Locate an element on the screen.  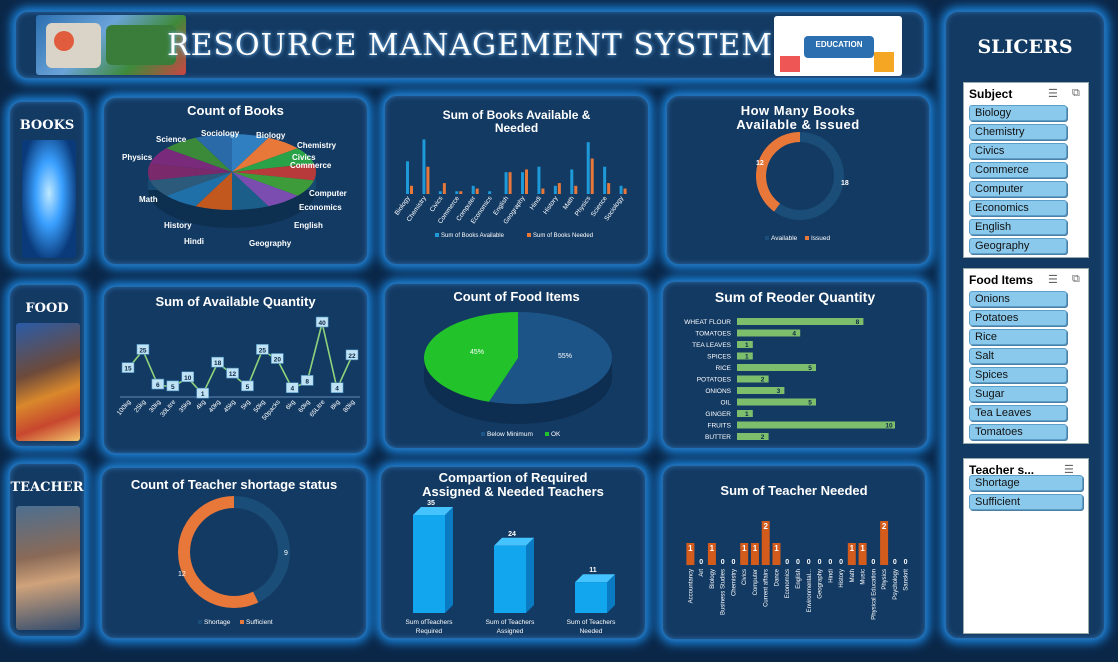
teacher-compare-category: Sum ofTeachers is located at coordinates (430, 622).